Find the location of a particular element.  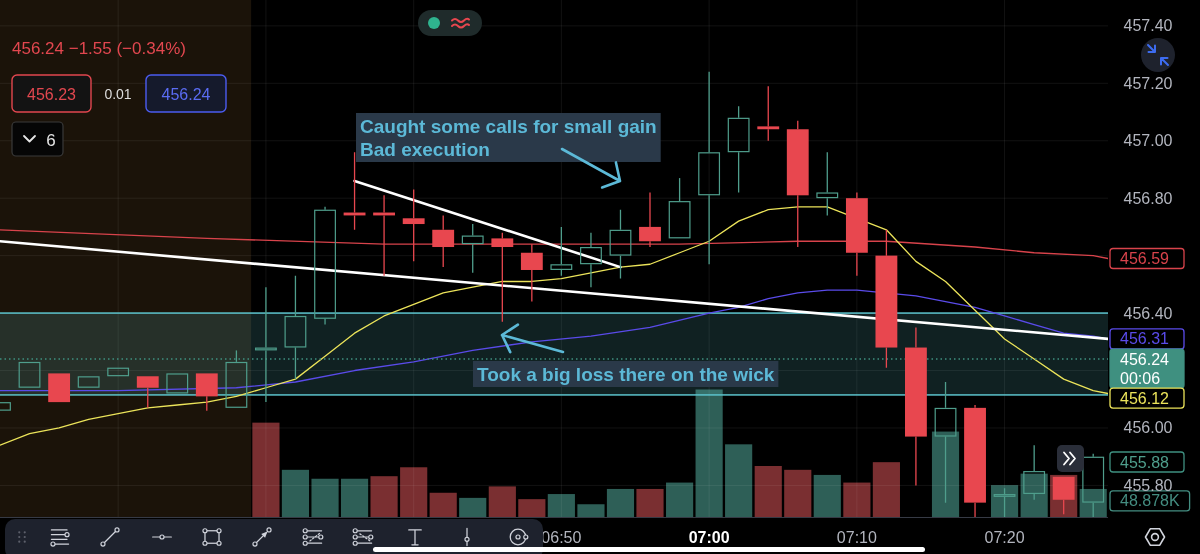

annotation: 456.23 is located at coordinates (52, 94).